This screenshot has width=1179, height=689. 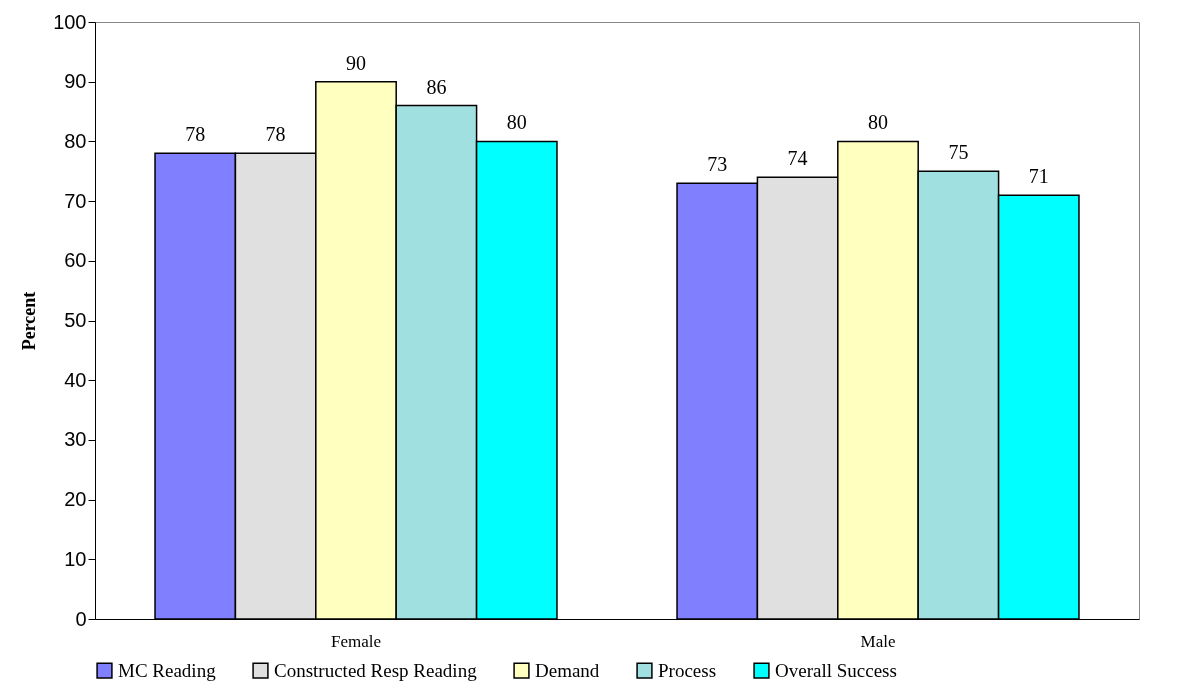 I want to click on data-label: 86, so click(x=436, y=86).